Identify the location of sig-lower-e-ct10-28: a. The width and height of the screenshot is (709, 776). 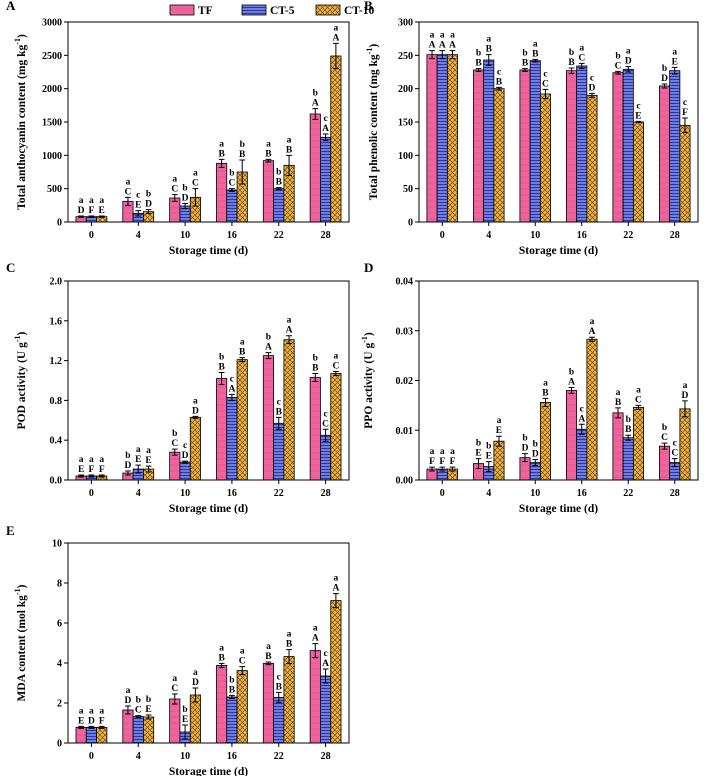
(336, 579).